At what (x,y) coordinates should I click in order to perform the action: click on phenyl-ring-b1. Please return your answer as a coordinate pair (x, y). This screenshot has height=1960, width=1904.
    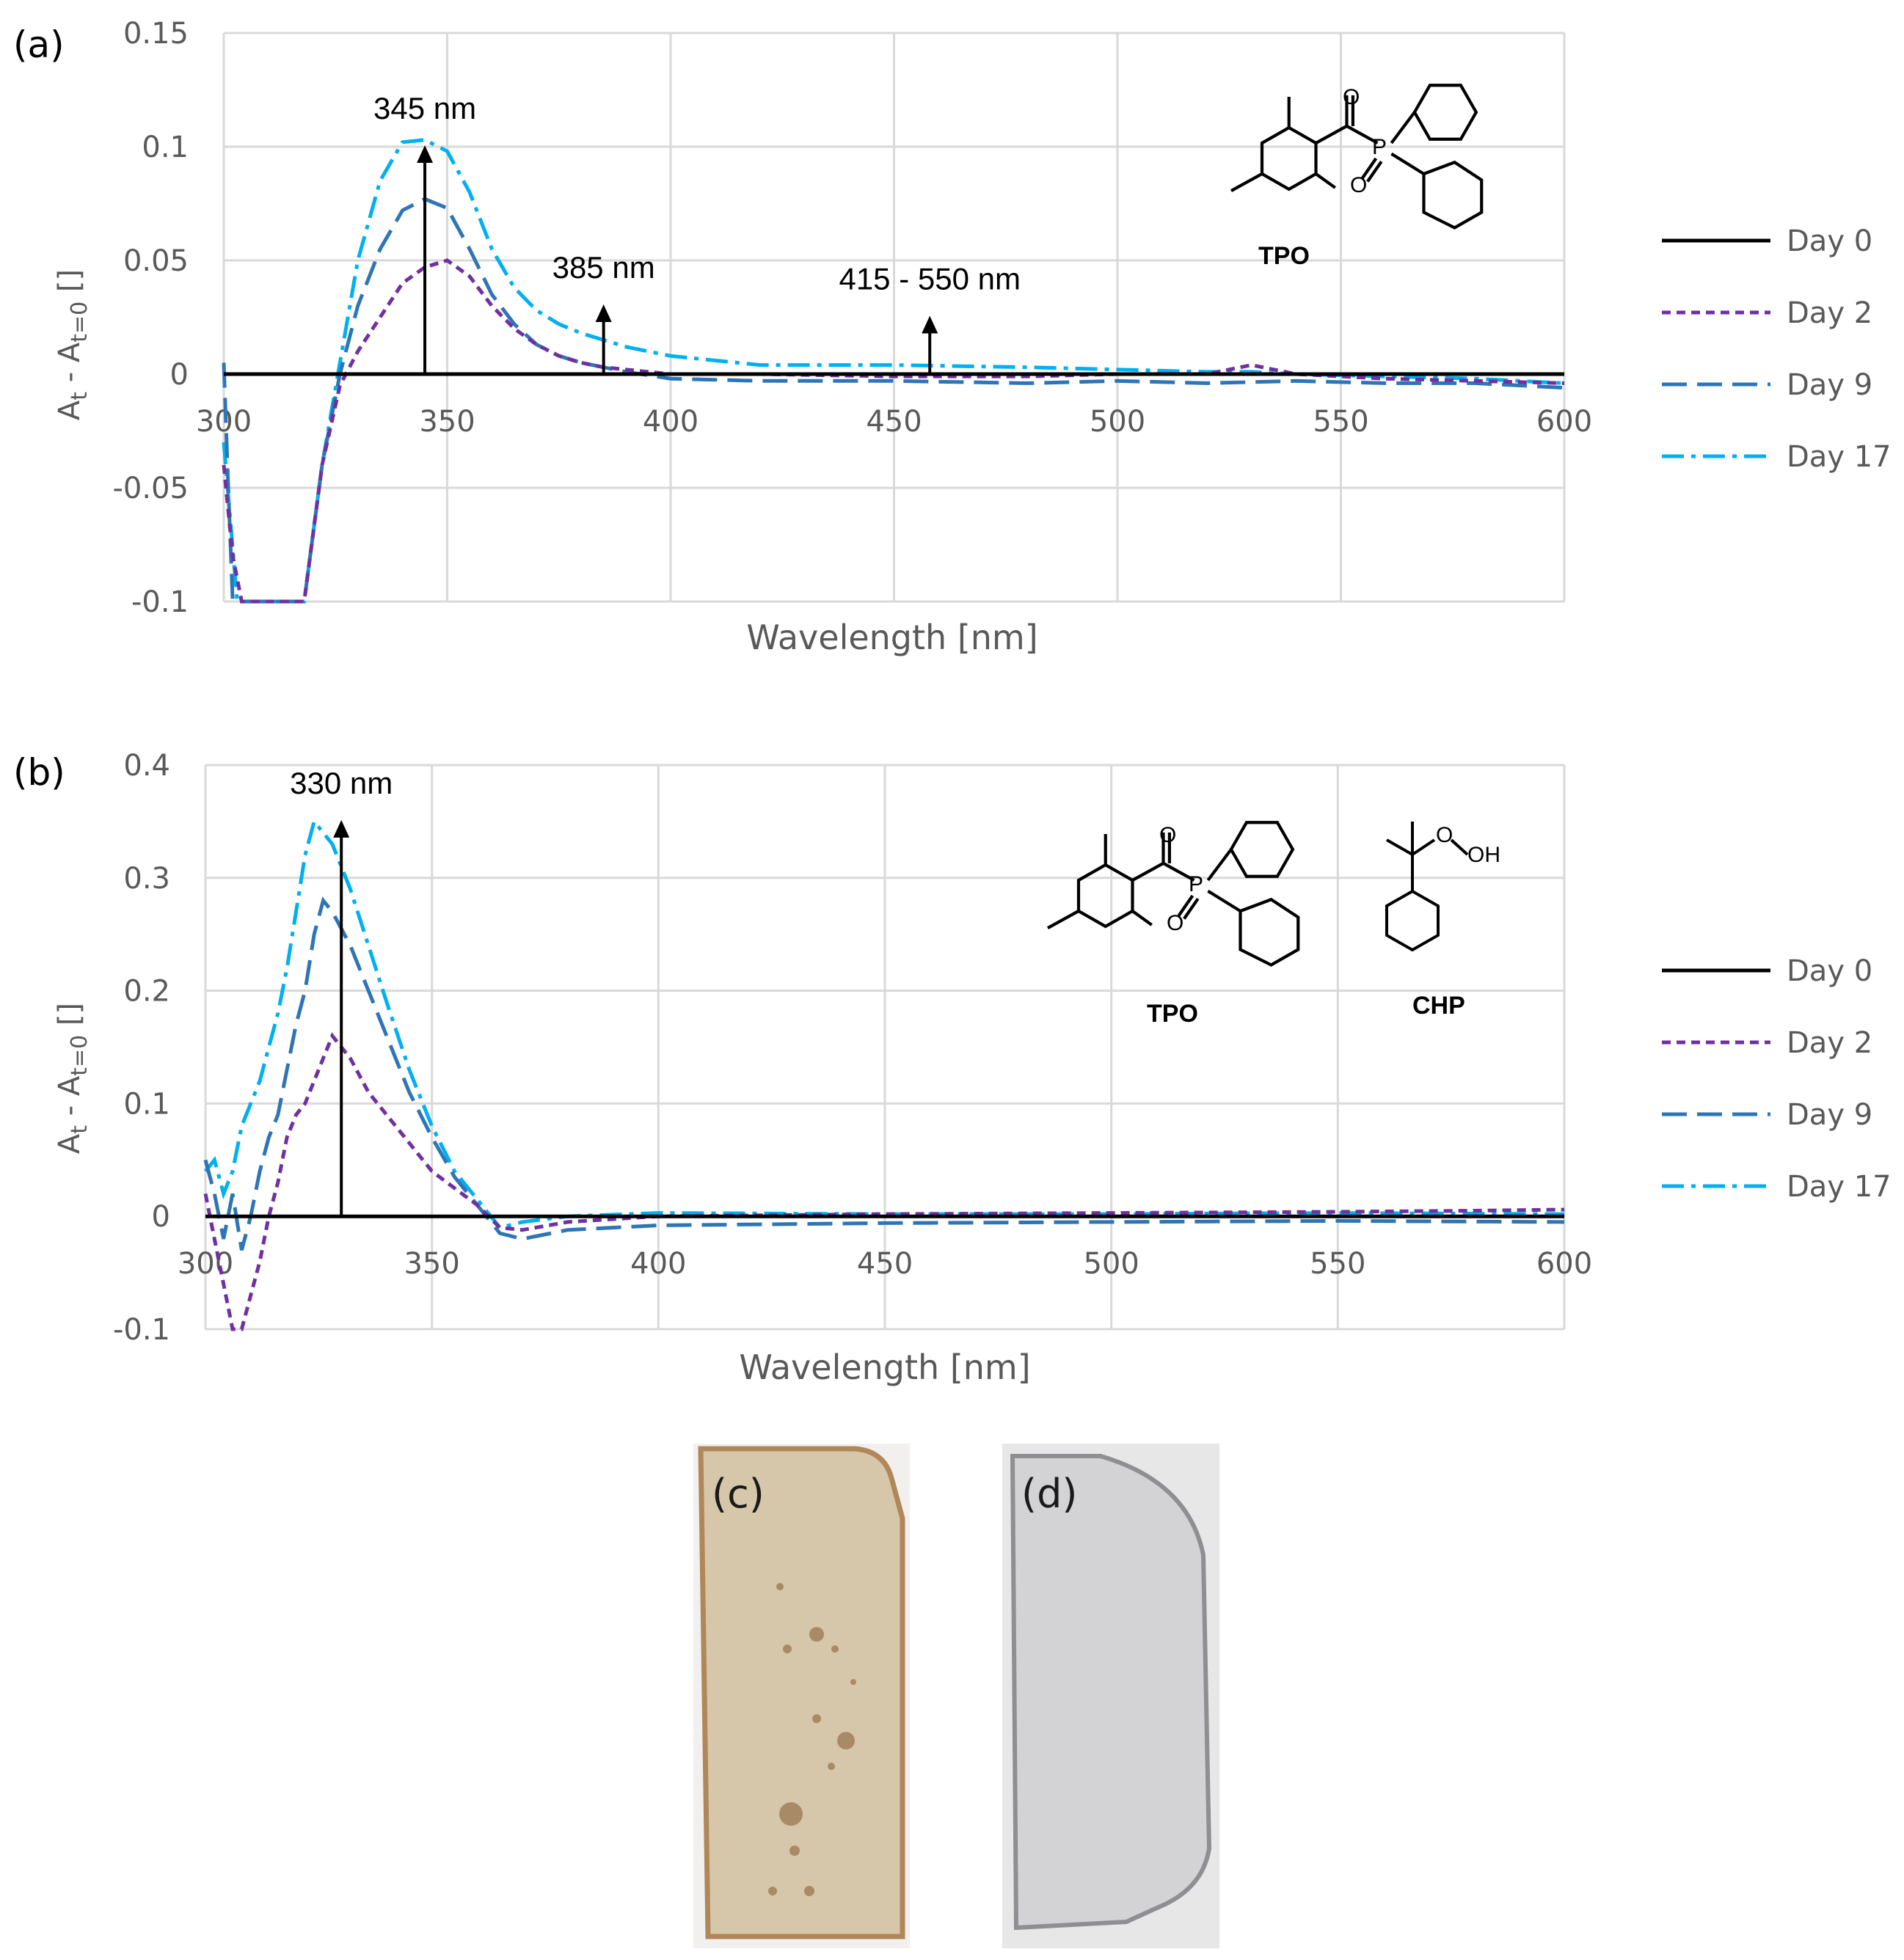
    Looking at the image, I should click on (1262, 849).